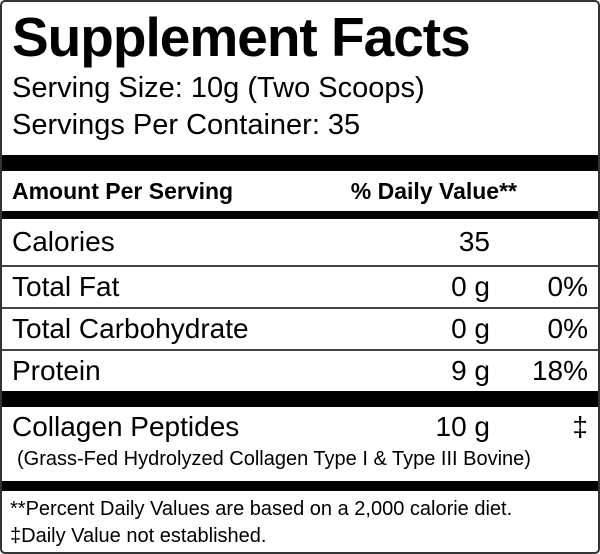 Image resolution: width=600 pixels, height=554 pixels. I want to click on table-row-collagen-peptides: Collagen Peptides 10 g ‡, so click(300, 427).